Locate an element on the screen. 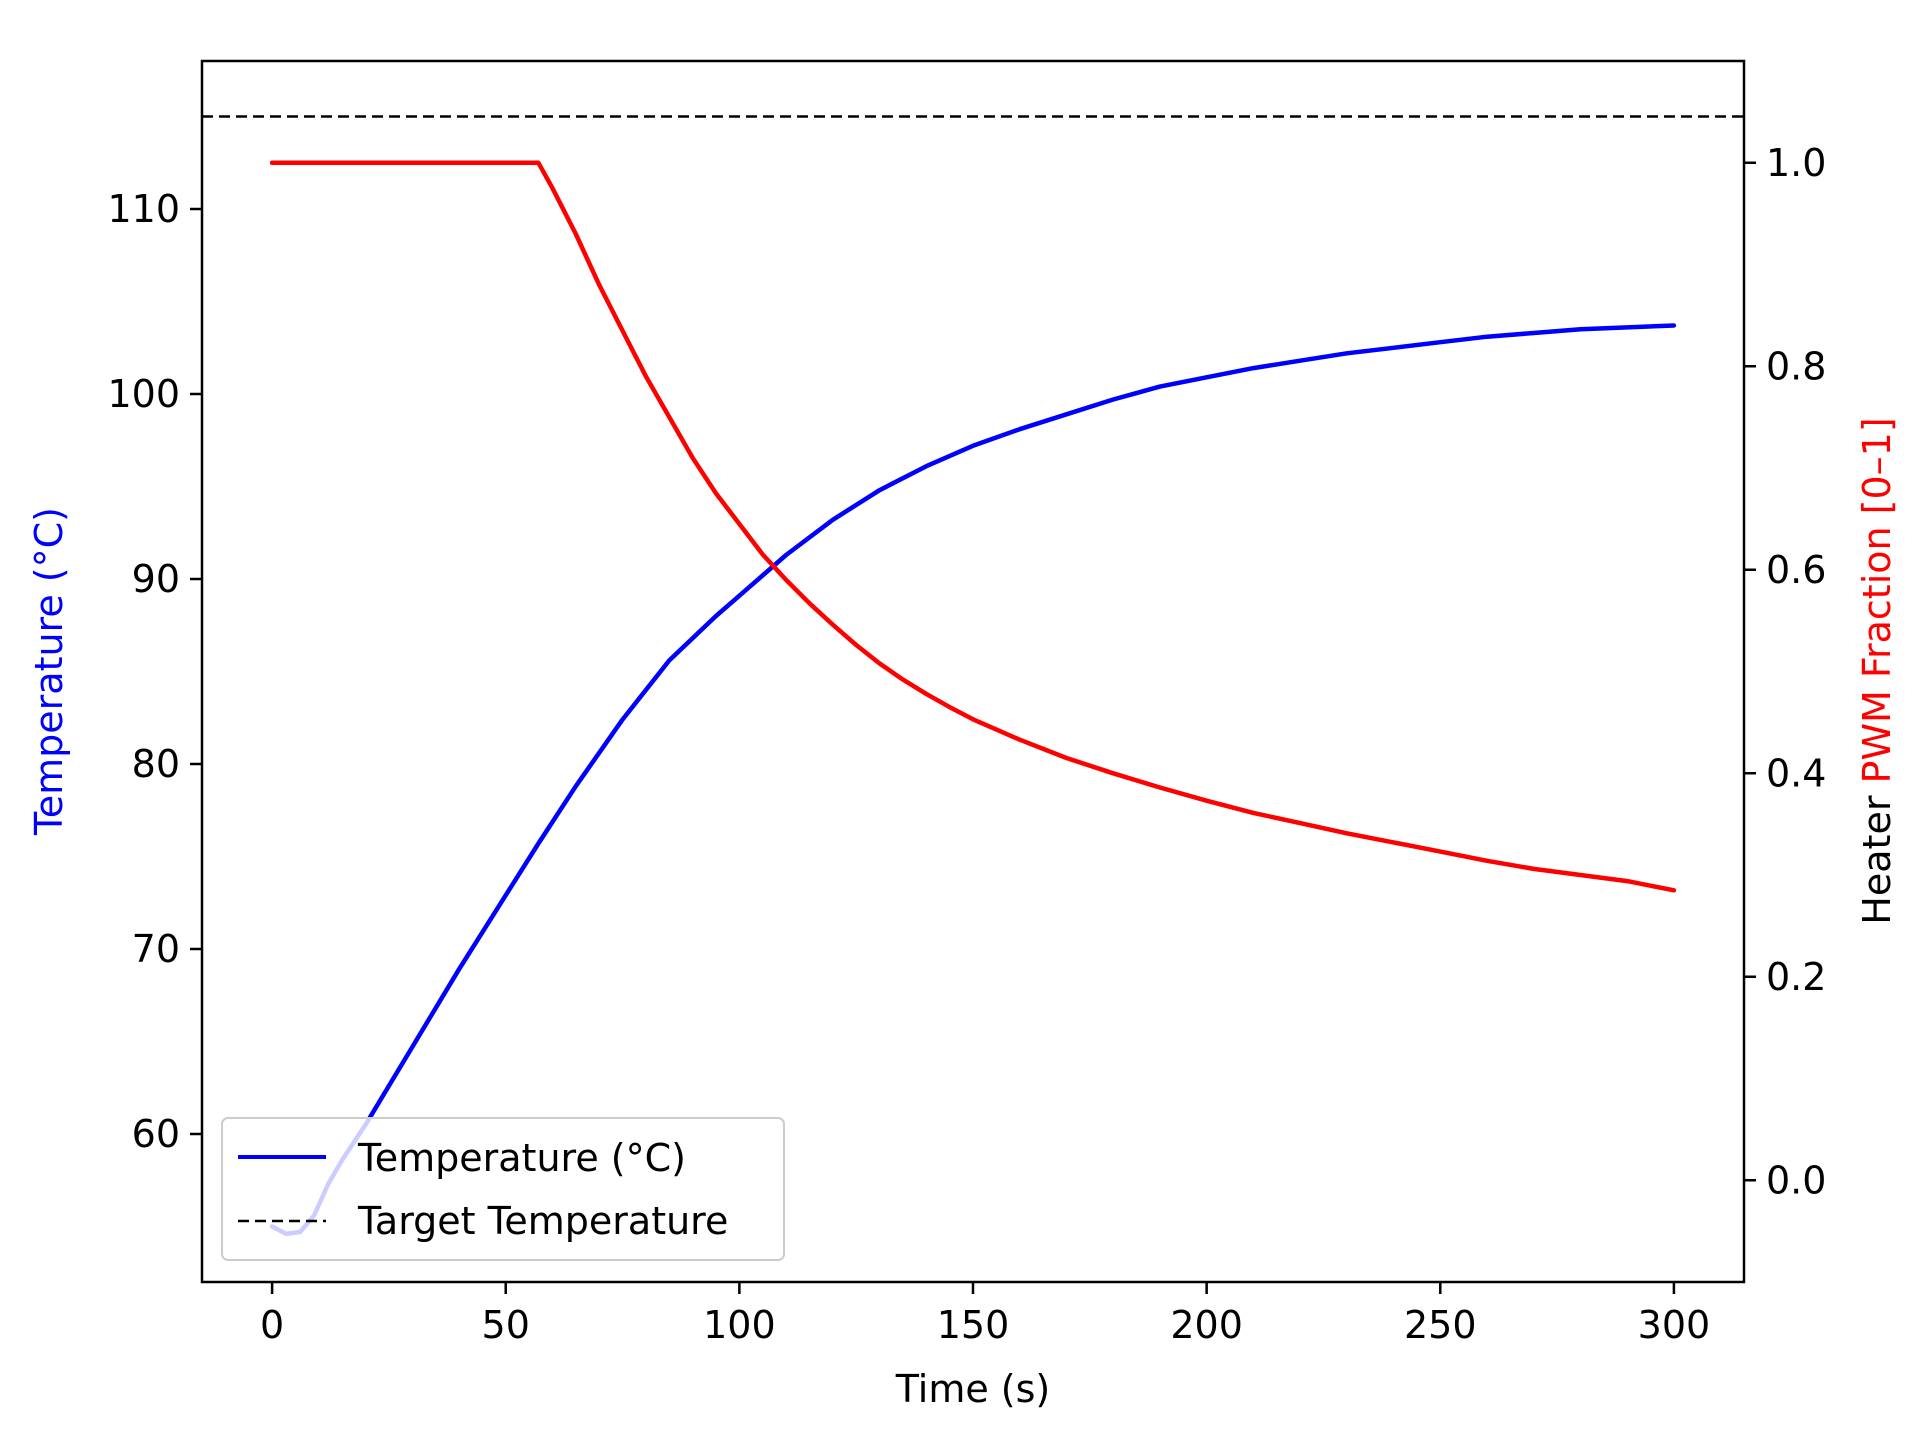 This screenshot has width=1920, height=1440. y-left-tick-label: 90 is located at coordinates (156, 579).